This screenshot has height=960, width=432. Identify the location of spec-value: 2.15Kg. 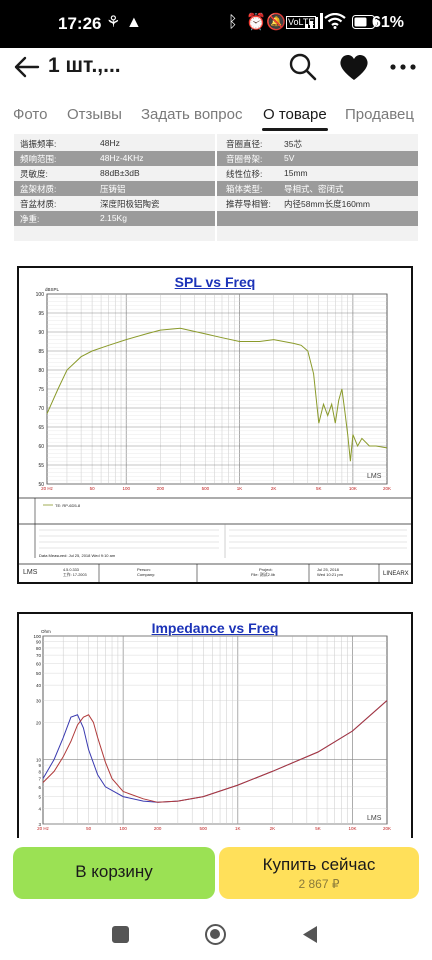
(113, 218).